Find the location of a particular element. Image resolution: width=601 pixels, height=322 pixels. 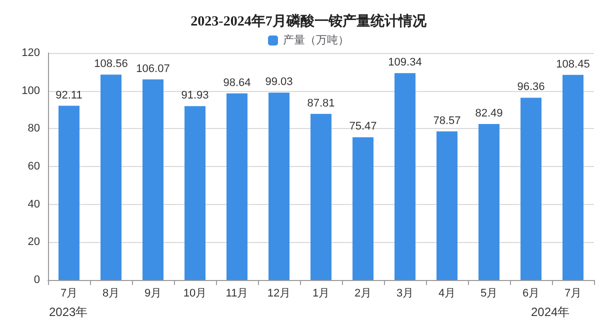

x-tick-label: 4月 is located at coordinates (447, 294).